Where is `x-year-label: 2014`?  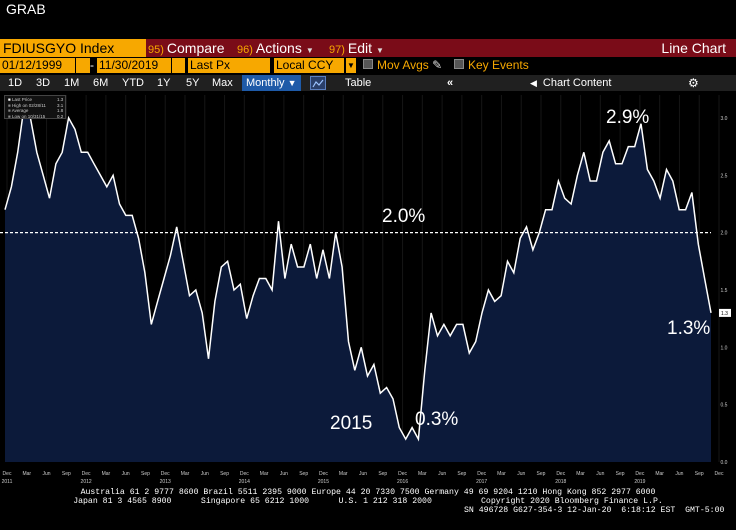 x-year-label: 2014 is located at coordinates (244, 482).